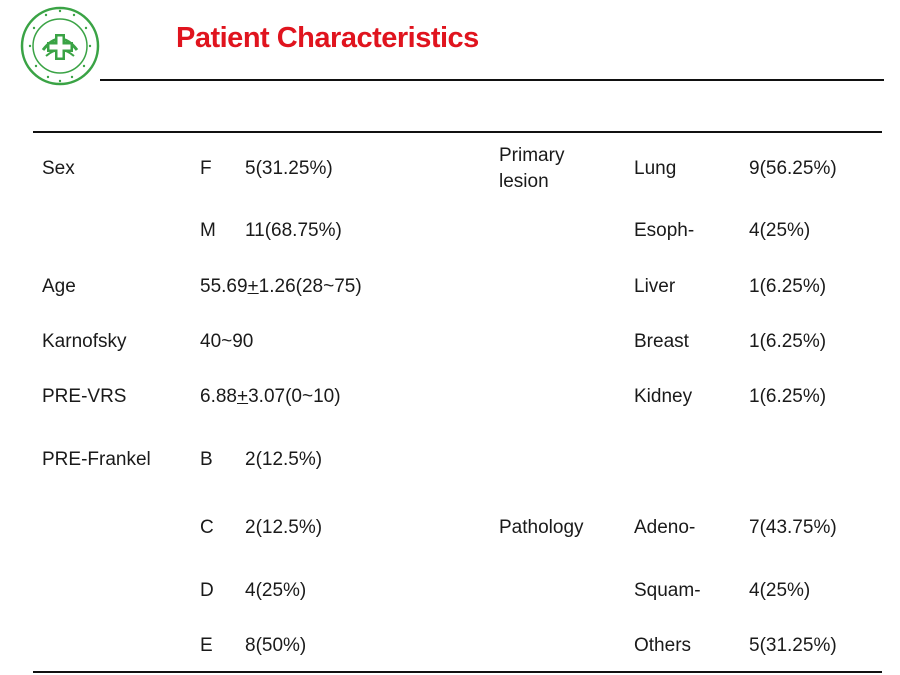 The height and width of the screenshot is (675, 900). I want to click on karnofsky-value: 40~90, so click(227, 341).